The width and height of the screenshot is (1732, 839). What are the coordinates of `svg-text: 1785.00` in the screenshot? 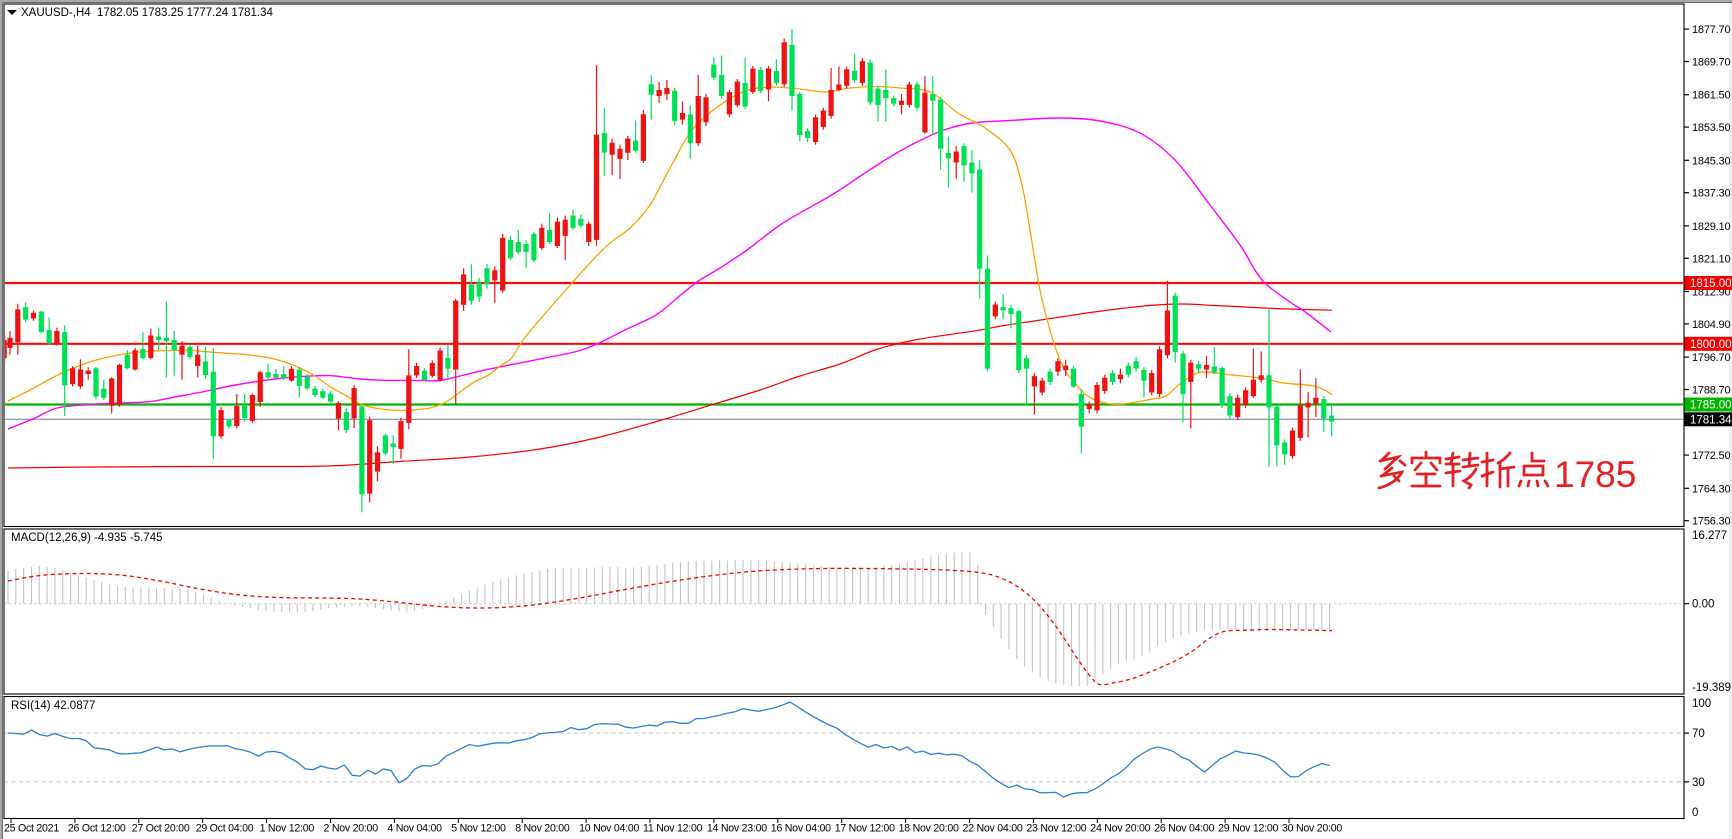 It's located at (1711, 406).